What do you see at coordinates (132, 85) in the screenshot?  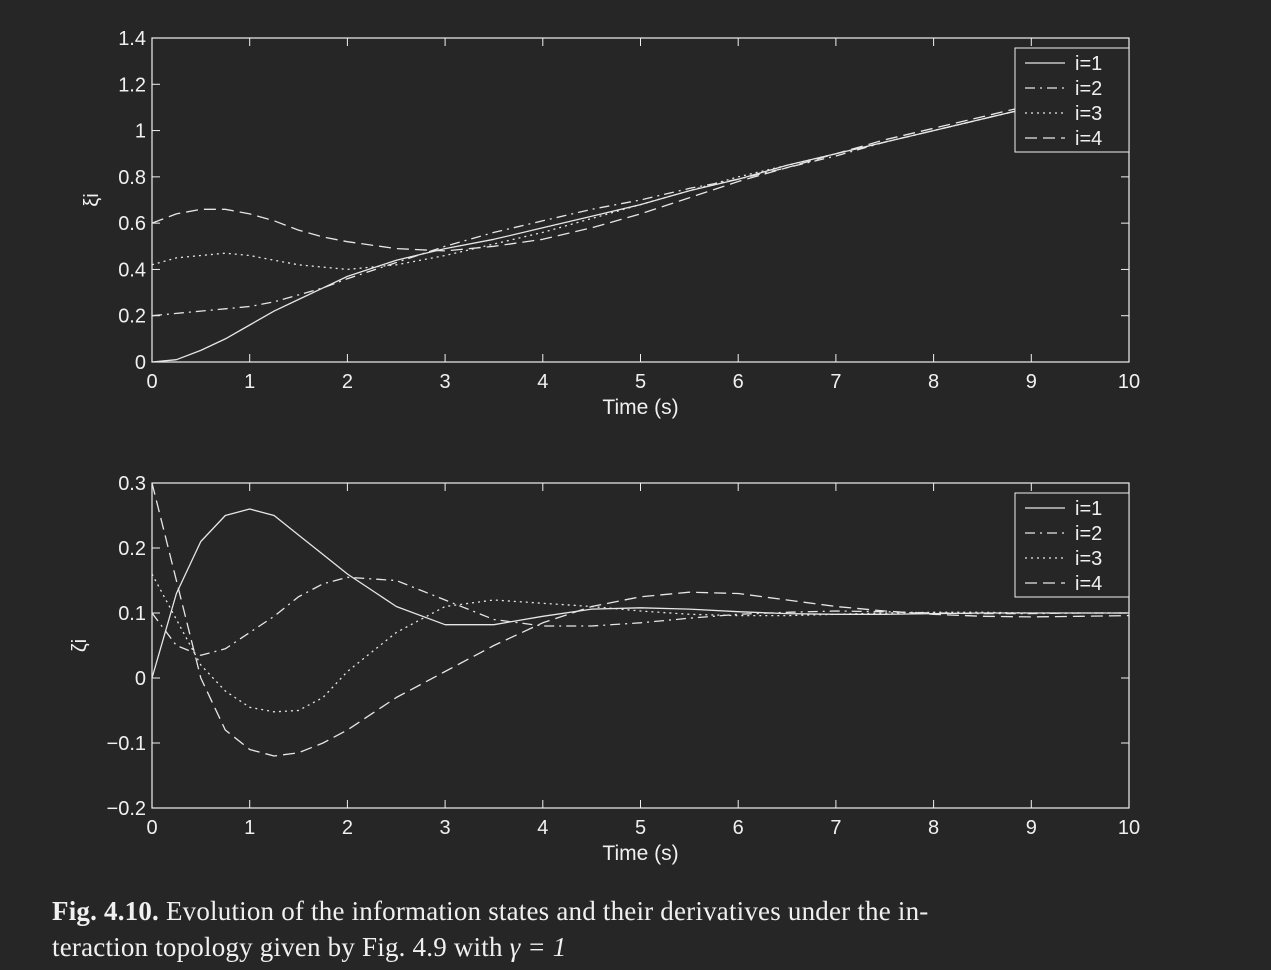 I see `y-tick-label: 1.2` at bounding box center [132, 85].